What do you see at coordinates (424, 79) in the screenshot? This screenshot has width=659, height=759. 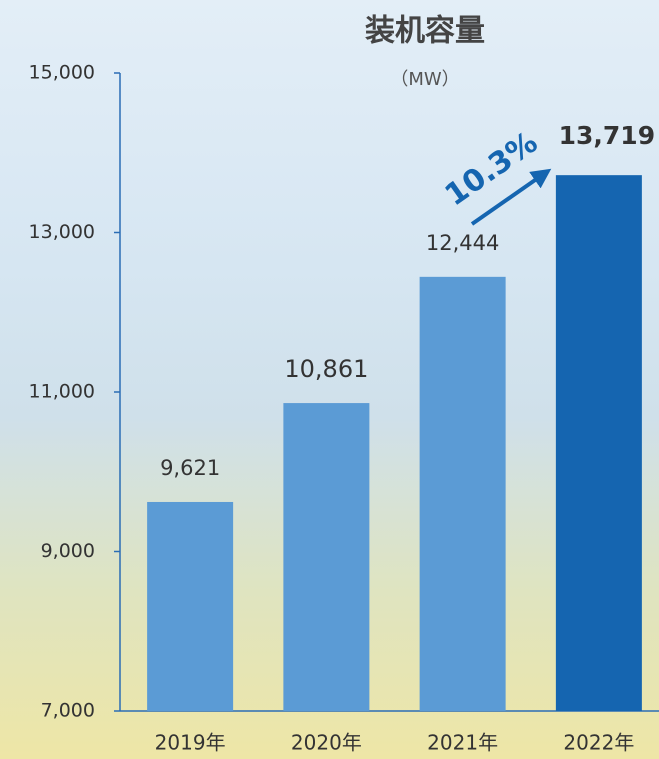 I see `chart-subtitle: （MW）` at bounding box center [424, 79].